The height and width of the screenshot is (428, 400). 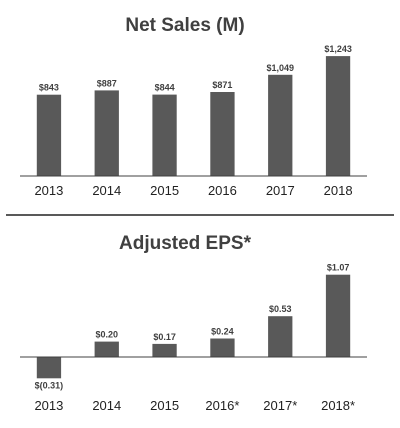 What do you see at coordinates (280, 405) in the screenshot?
I see `x-tick-label: 2017*` at bounding box center [280, 405].